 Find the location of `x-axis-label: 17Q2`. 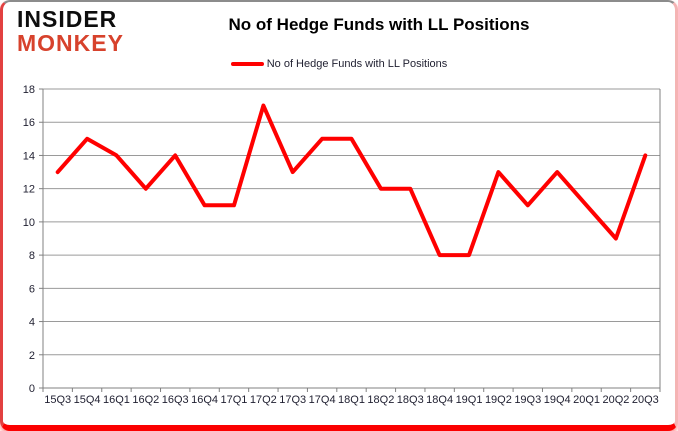

x-axis-label: 17Q2 is located at coordinates (263, 400).